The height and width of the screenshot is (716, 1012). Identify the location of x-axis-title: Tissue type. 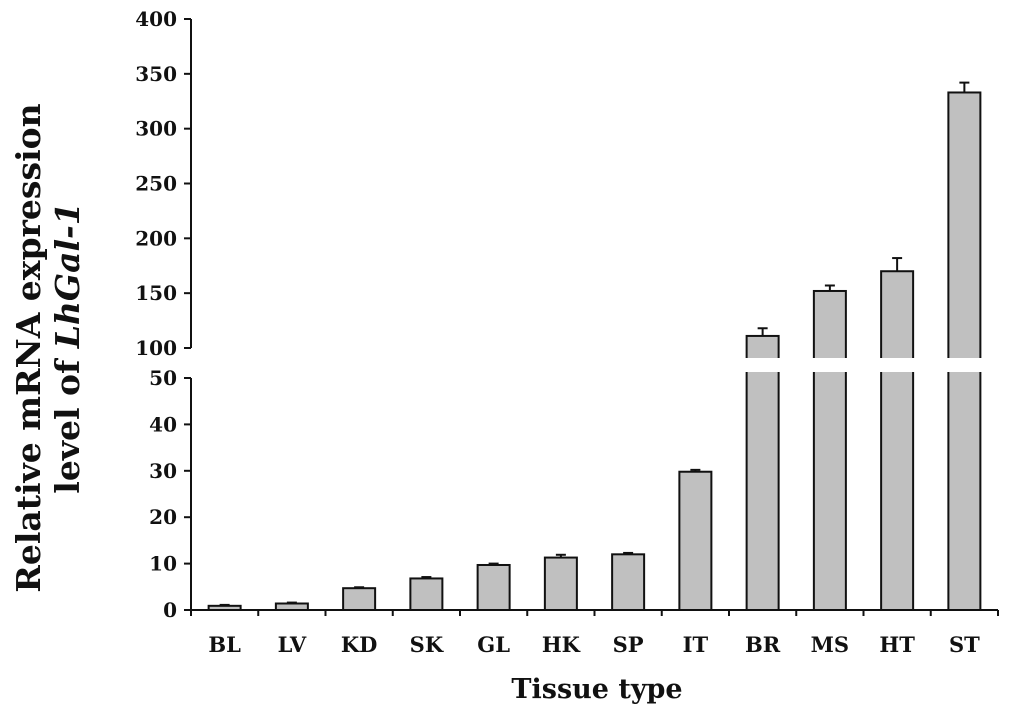
(596, 689).